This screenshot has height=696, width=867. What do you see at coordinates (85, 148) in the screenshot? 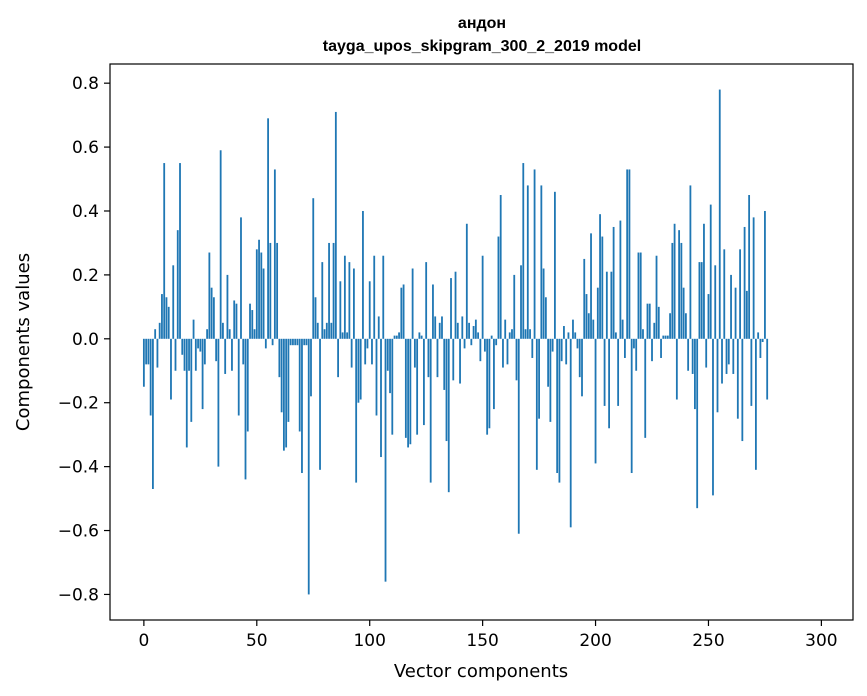
I see `y-tick-label: 0.6` at bounding box center [85, 148].